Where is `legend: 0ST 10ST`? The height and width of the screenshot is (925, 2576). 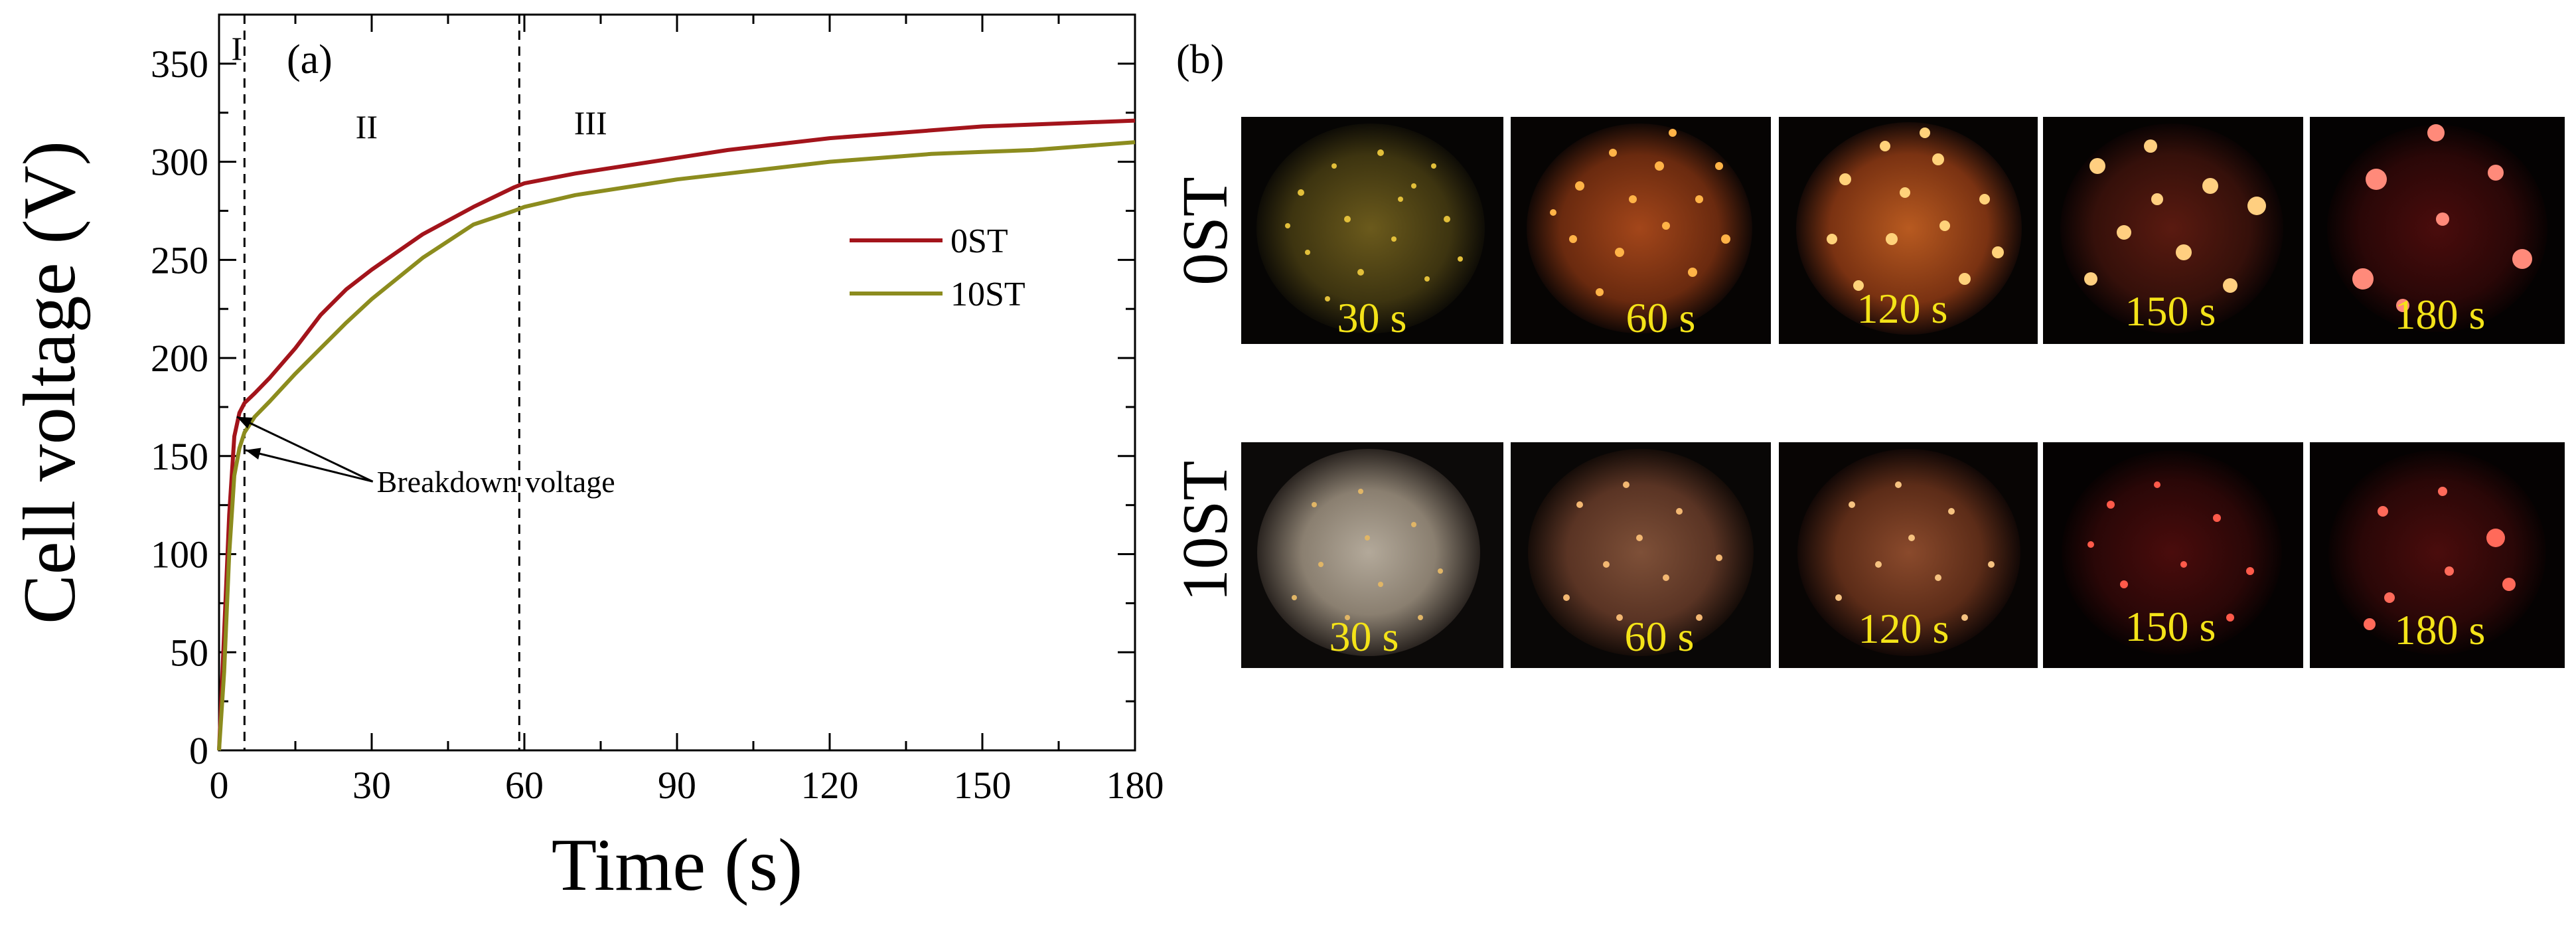
legend: 0ST 10ST is located at coordinates (938, 267).